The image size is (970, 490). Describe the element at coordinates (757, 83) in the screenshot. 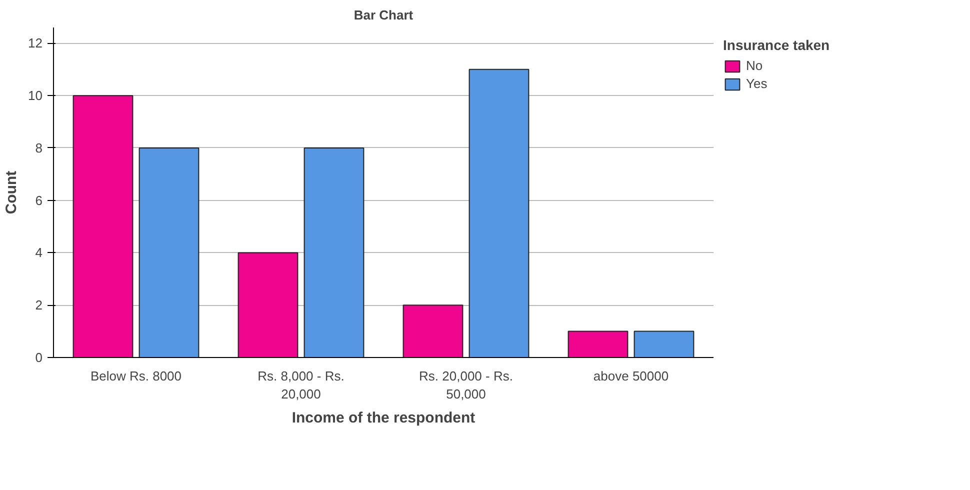

I see `legend-label: Yes` at that location.